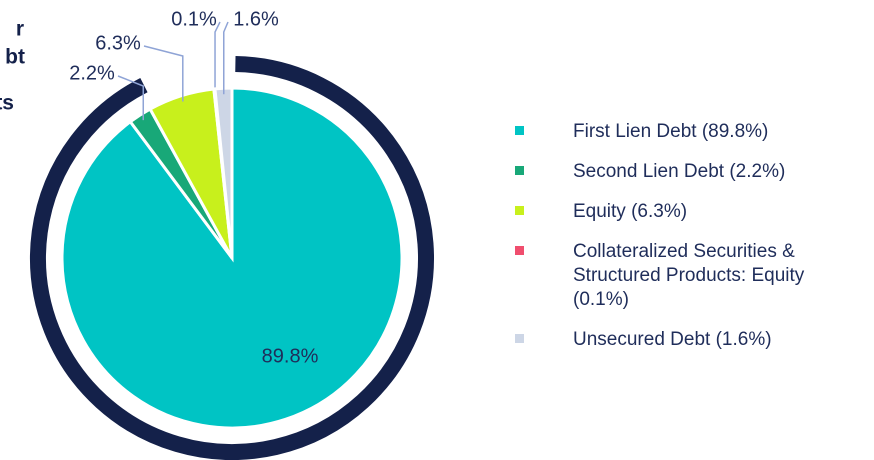 The image size is (874, 460). Describe the element at coordinates (92, 73) in the screenshot. I see `data-label: 2.2%` at that location.